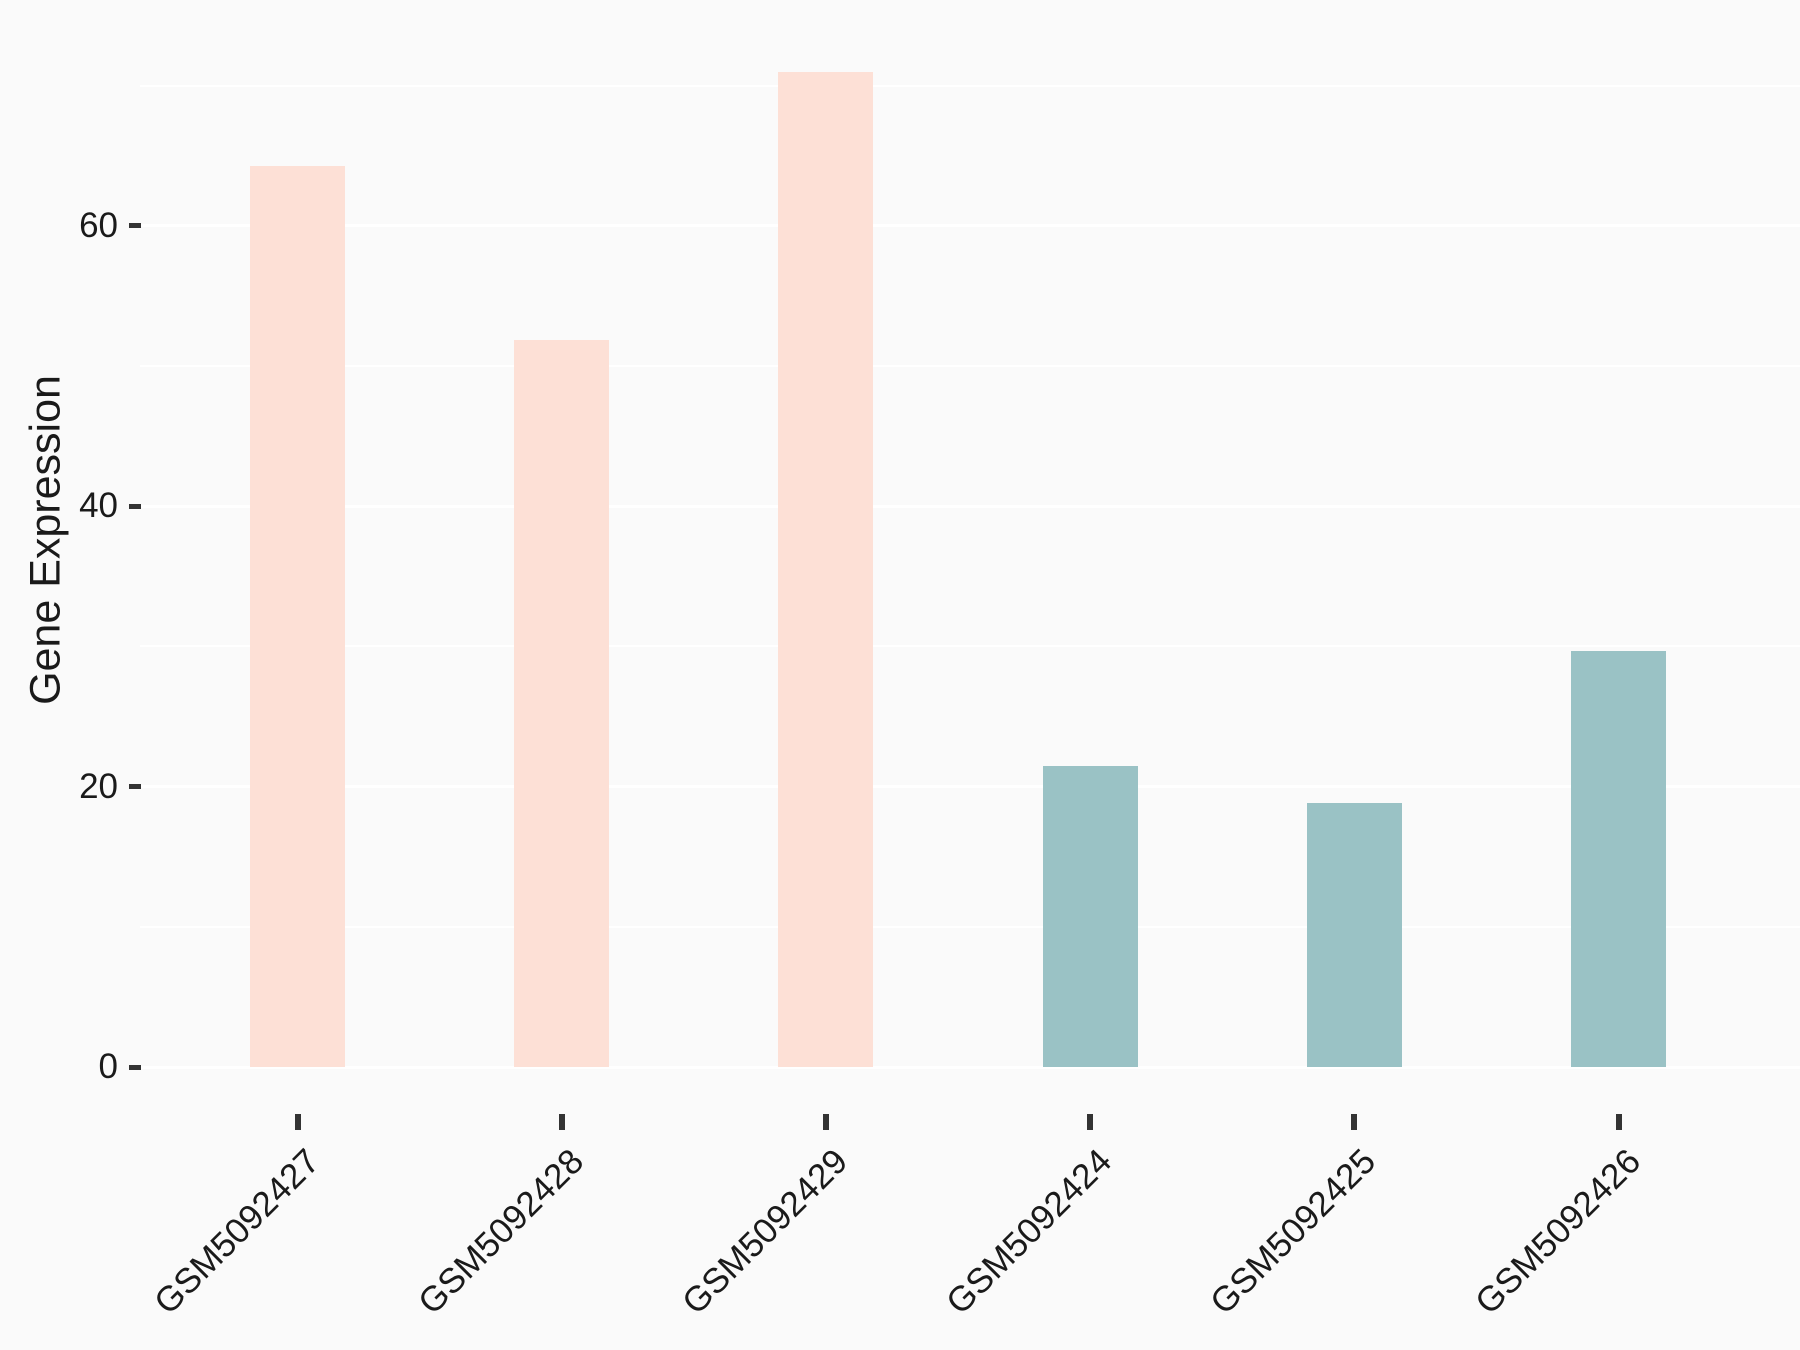  I want to click on y-axis-title: Gene Expression, so click(45, 540).